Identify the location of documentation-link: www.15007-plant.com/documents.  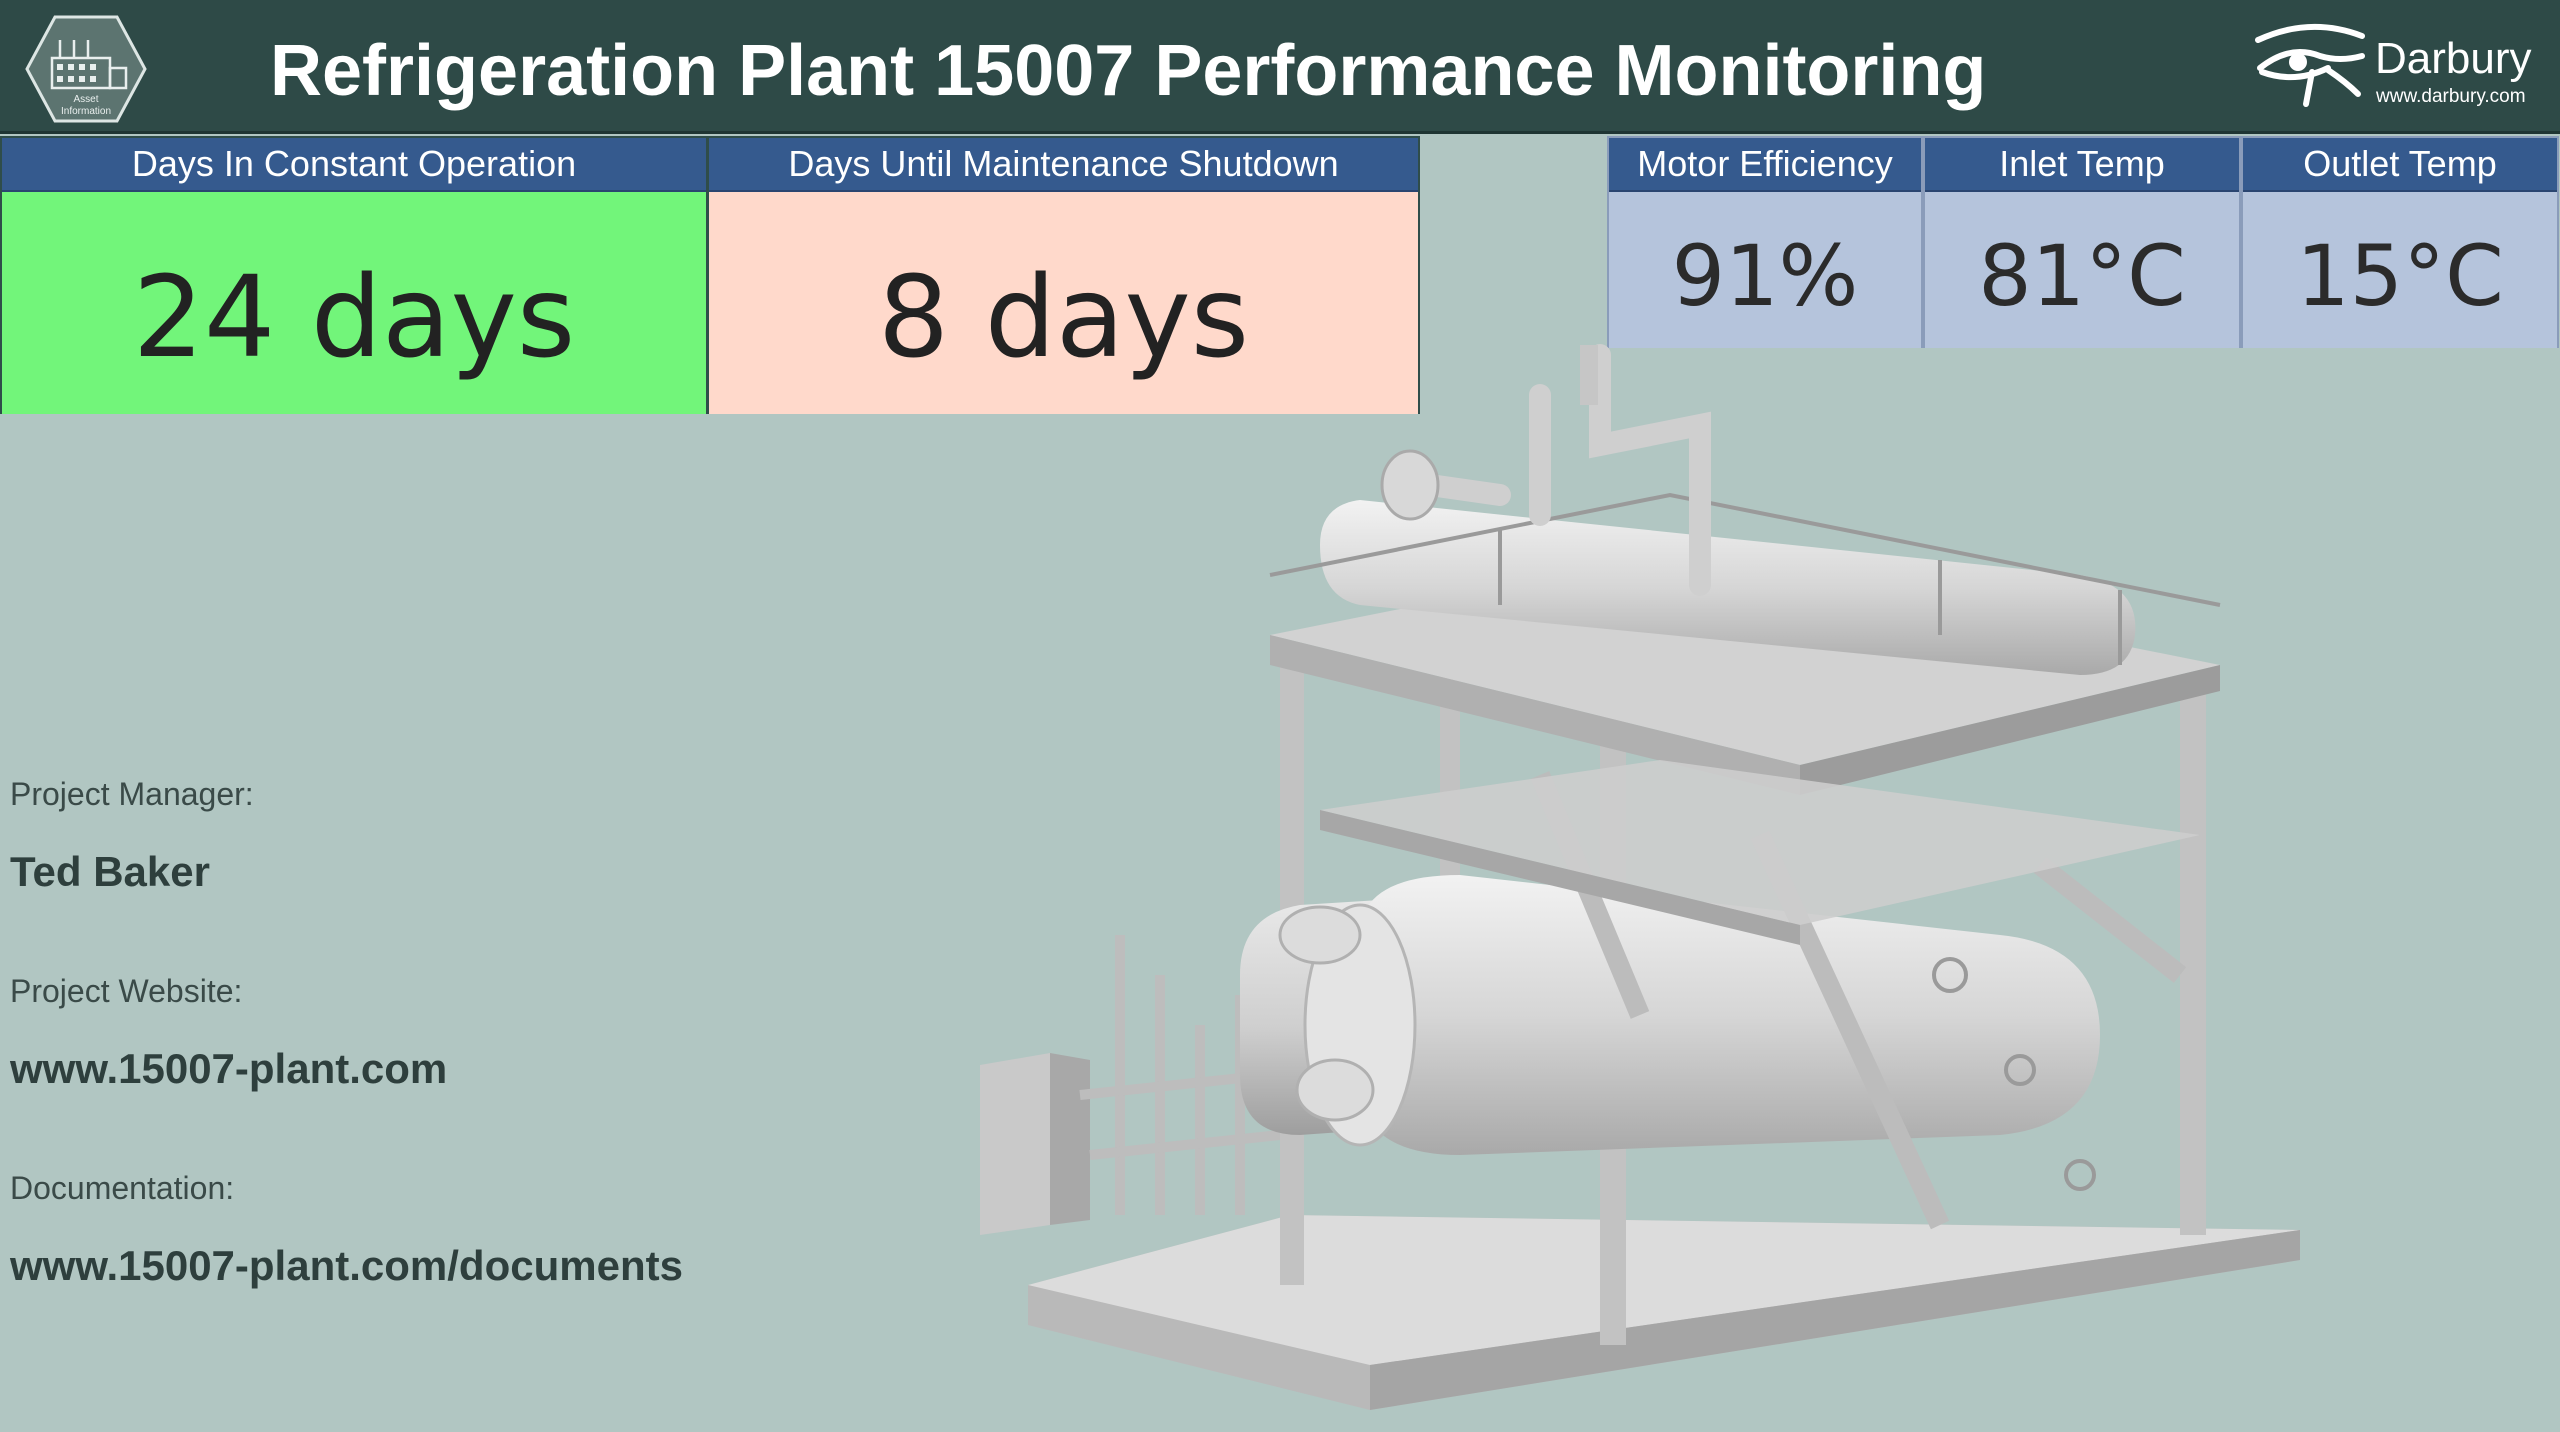
(346, 1265).